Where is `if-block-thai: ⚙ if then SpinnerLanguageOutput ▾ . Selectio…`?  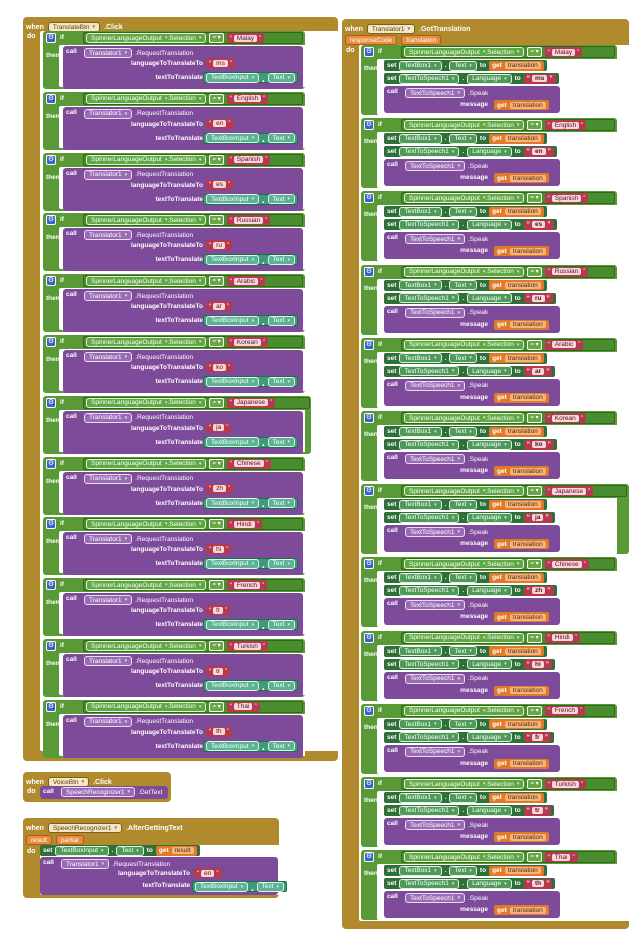 if-block-thai: ⚙ if then SpinnerLanguageOutput ▾ . Selectio… is located at coordinates (489, 885).